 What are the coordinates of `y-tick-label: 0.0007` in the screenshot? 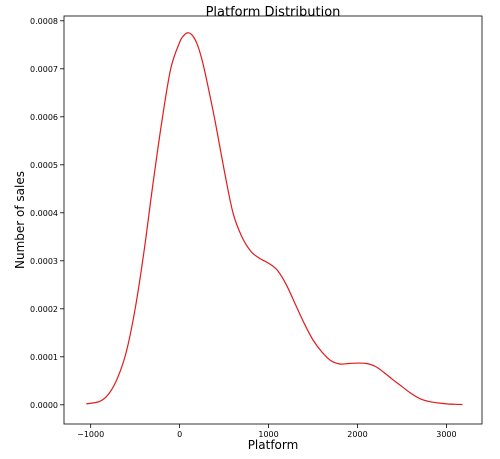 It's located at (44, 69).